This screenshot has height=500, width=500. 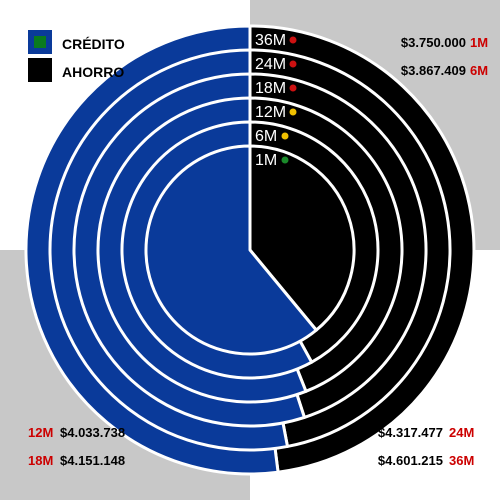 What do you see at coordinates (461, 460) in the screenshot?
I see `annotation-term: 36M` at bounding box center [461, 460].